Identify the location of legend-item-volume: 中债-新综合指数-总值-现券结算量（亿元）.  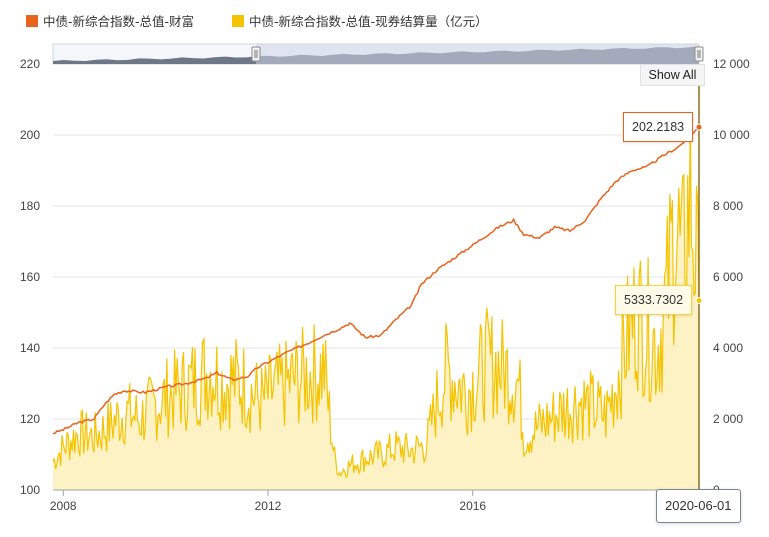
(360, 20).